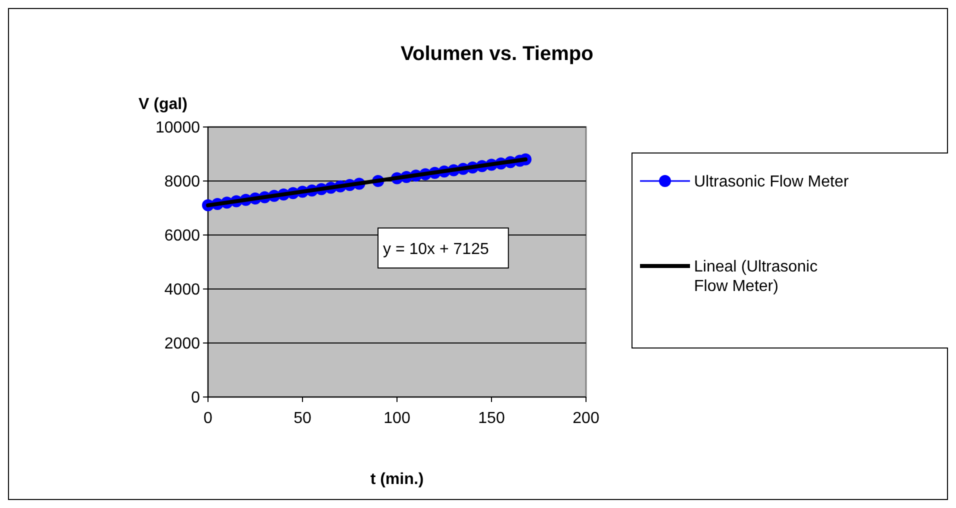 Image resolution: width=956 pixels, height=508 pixels. What do you see at coordinates (436, 249) in the screenshot?
I see `annotation: y = 10x + 7125` at bounding box center [436, 249].